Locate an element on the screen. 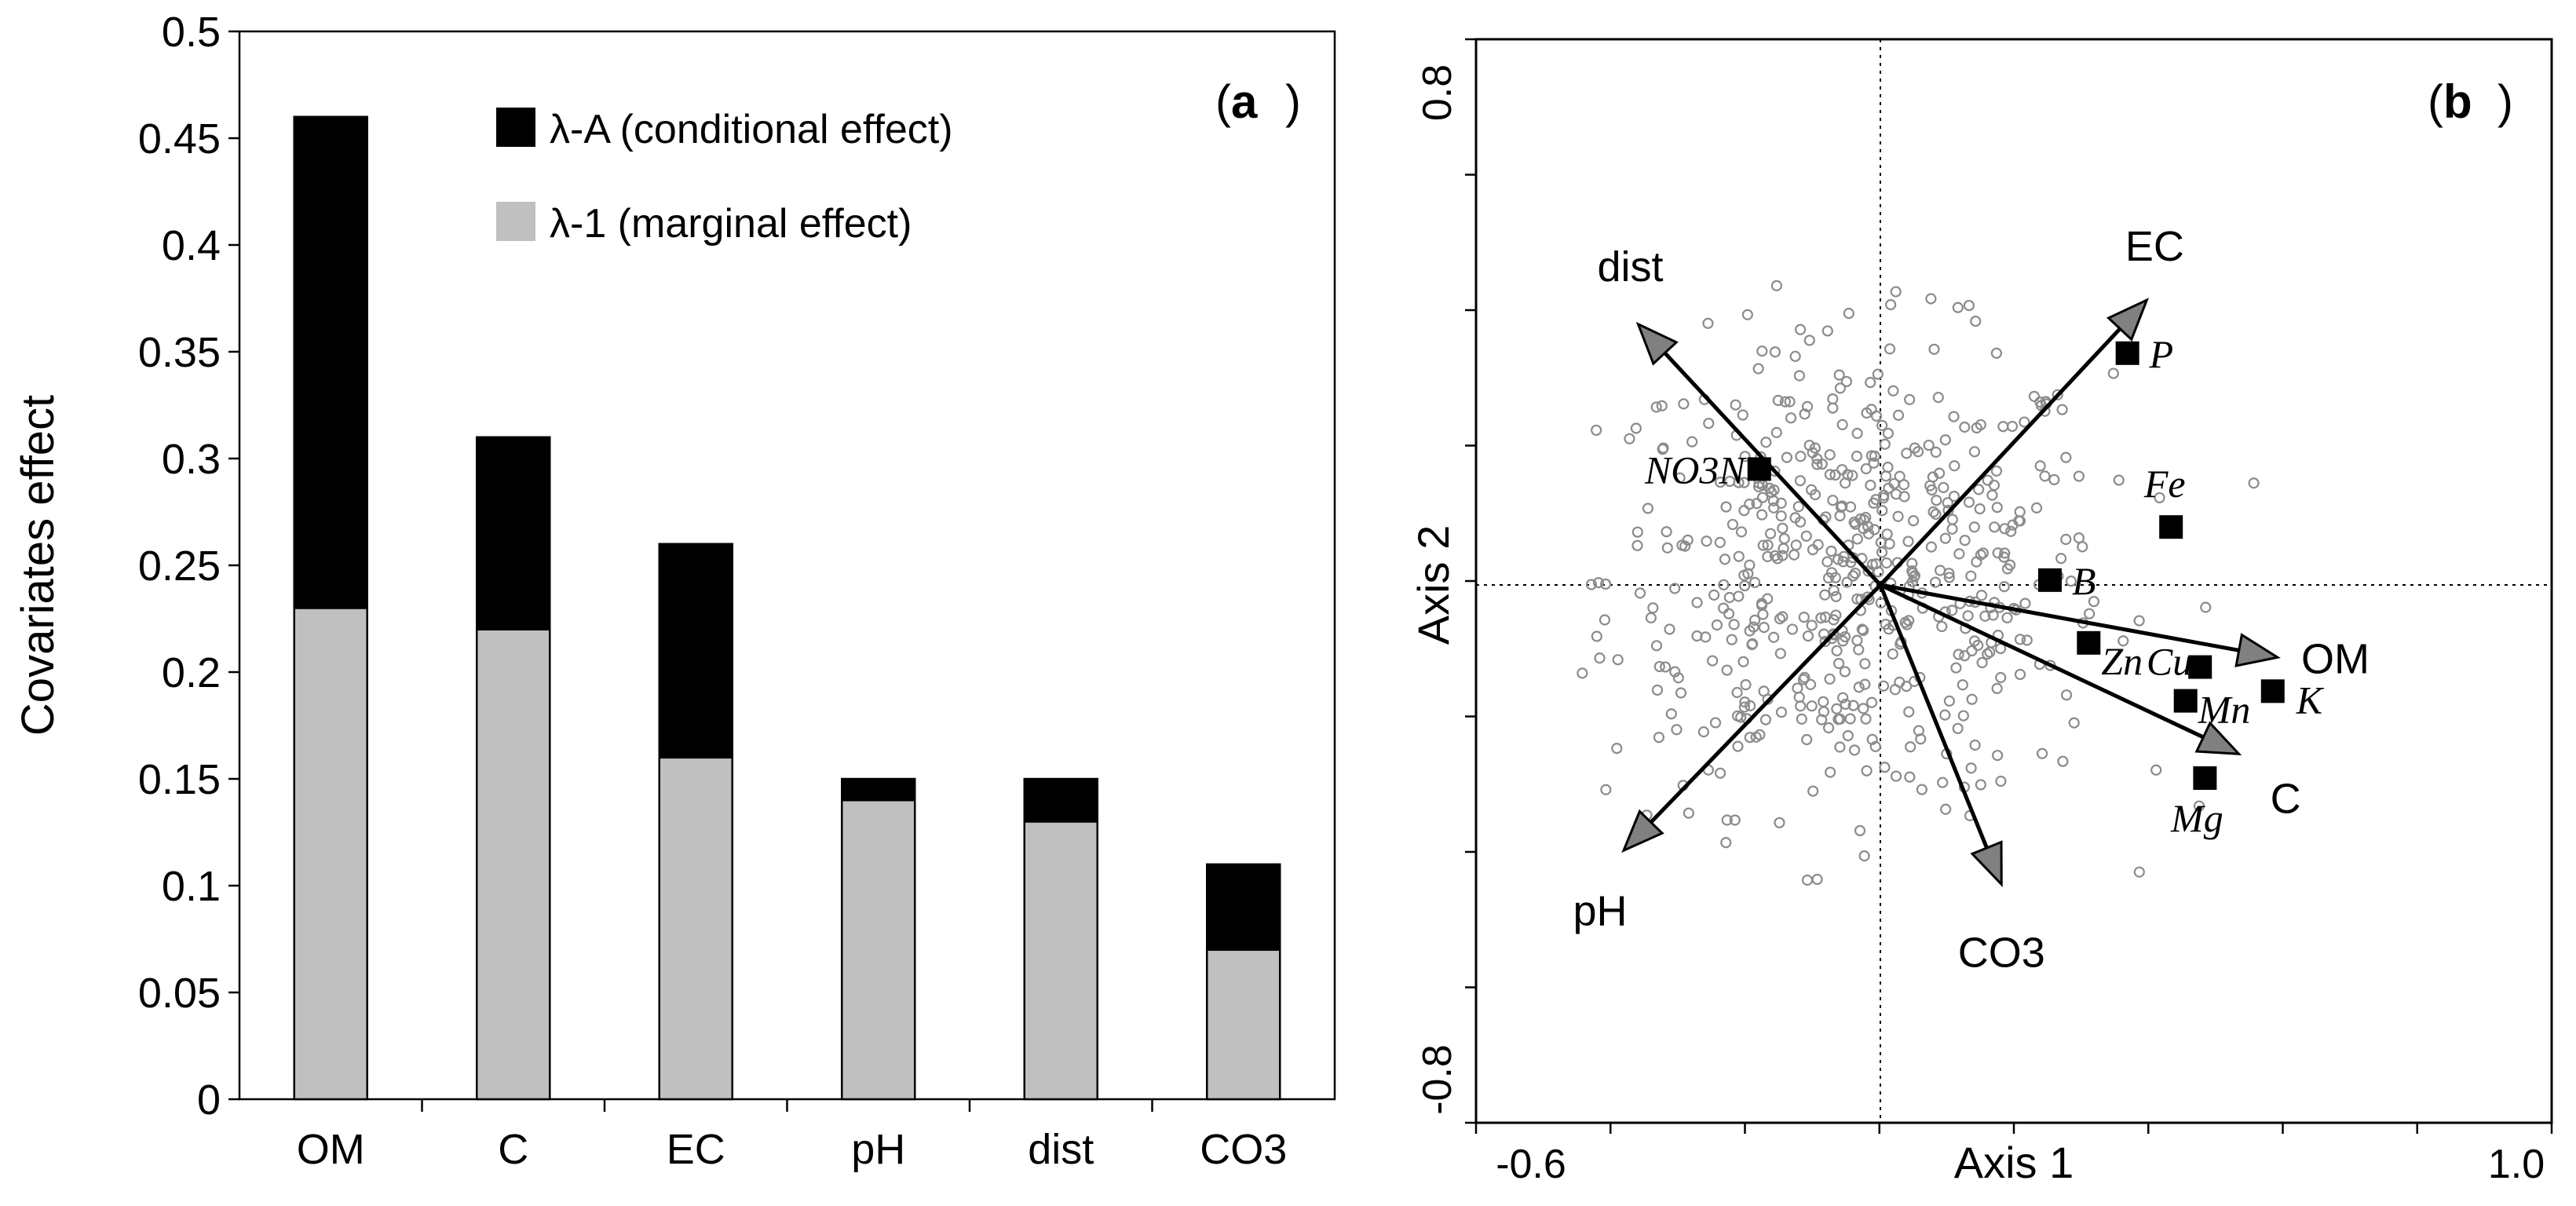  species-label-k: K is located at coordinates (2310, 700).